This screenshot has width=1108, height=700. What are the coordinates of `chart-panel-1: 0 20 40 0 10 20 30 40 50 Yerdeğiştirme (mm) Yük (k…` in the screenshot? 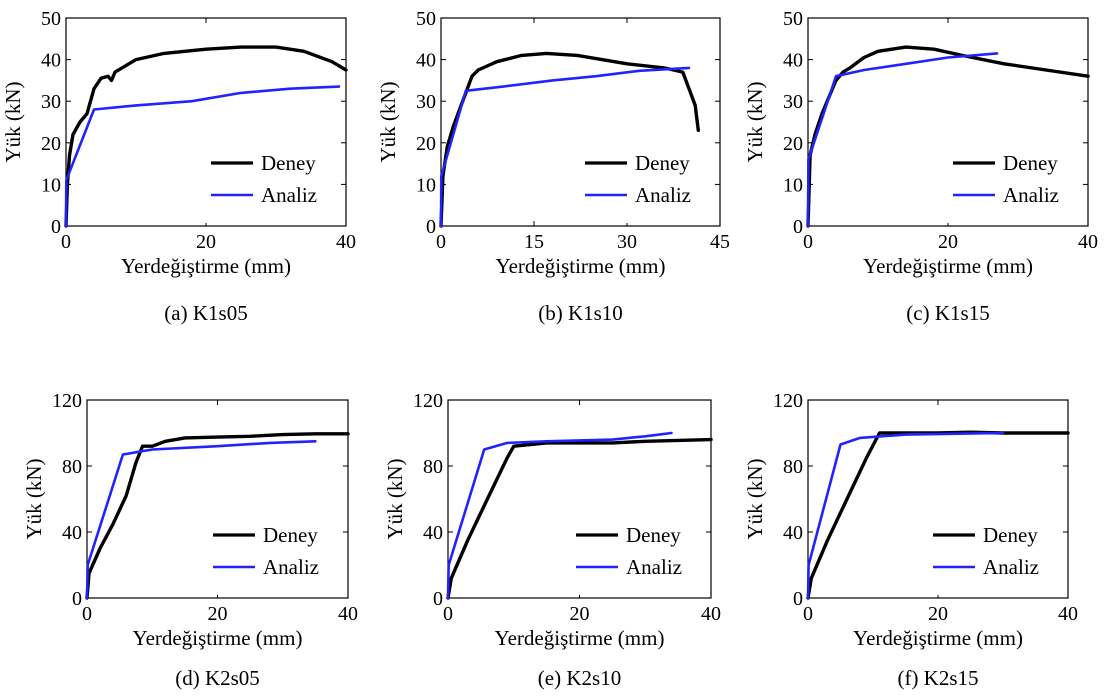 It's located at (178, 166).